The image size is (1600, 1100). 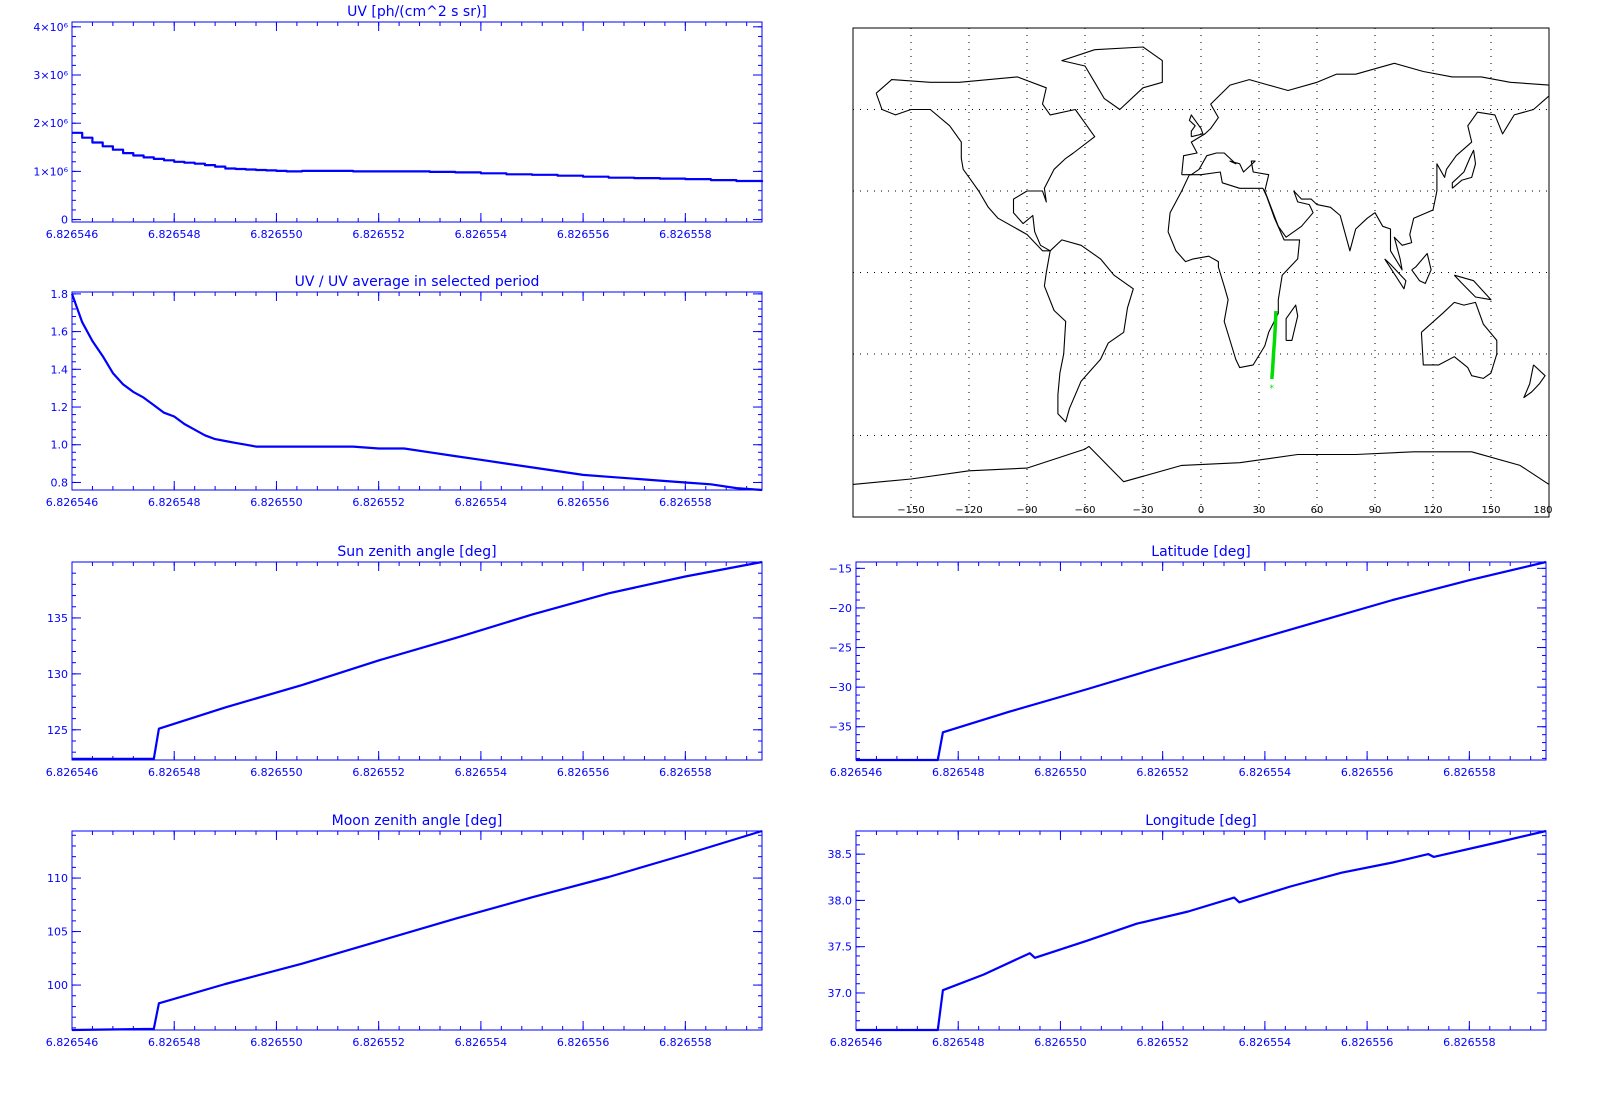 What do you see at coordinates (985, 164) in the screenshot?
I see `continent-north-america` at bounding box center [985, 164].